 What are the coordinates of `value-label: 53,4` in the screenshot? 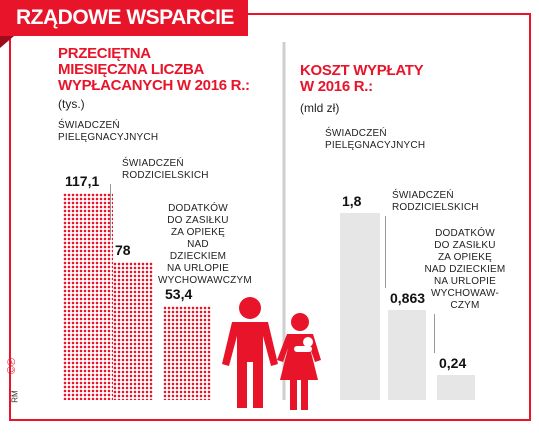 It's located at (179, 293).